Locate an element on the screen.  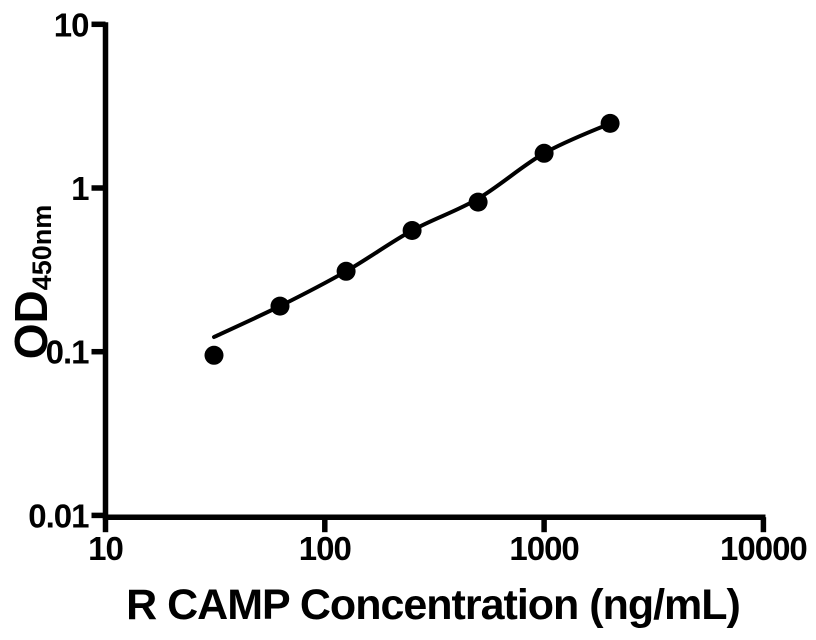
y-axis-title: OD450nm is located at coordinates (31, 282).